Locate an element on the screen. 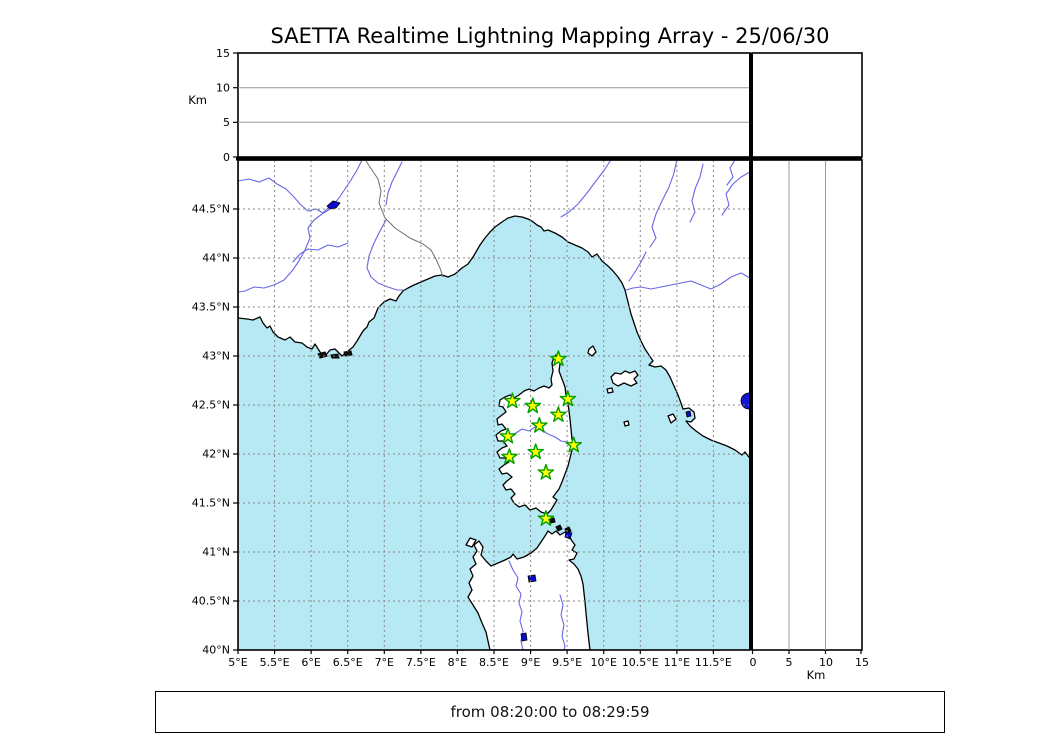  right-tick-label: 5 is located at coordinates (789, 662).